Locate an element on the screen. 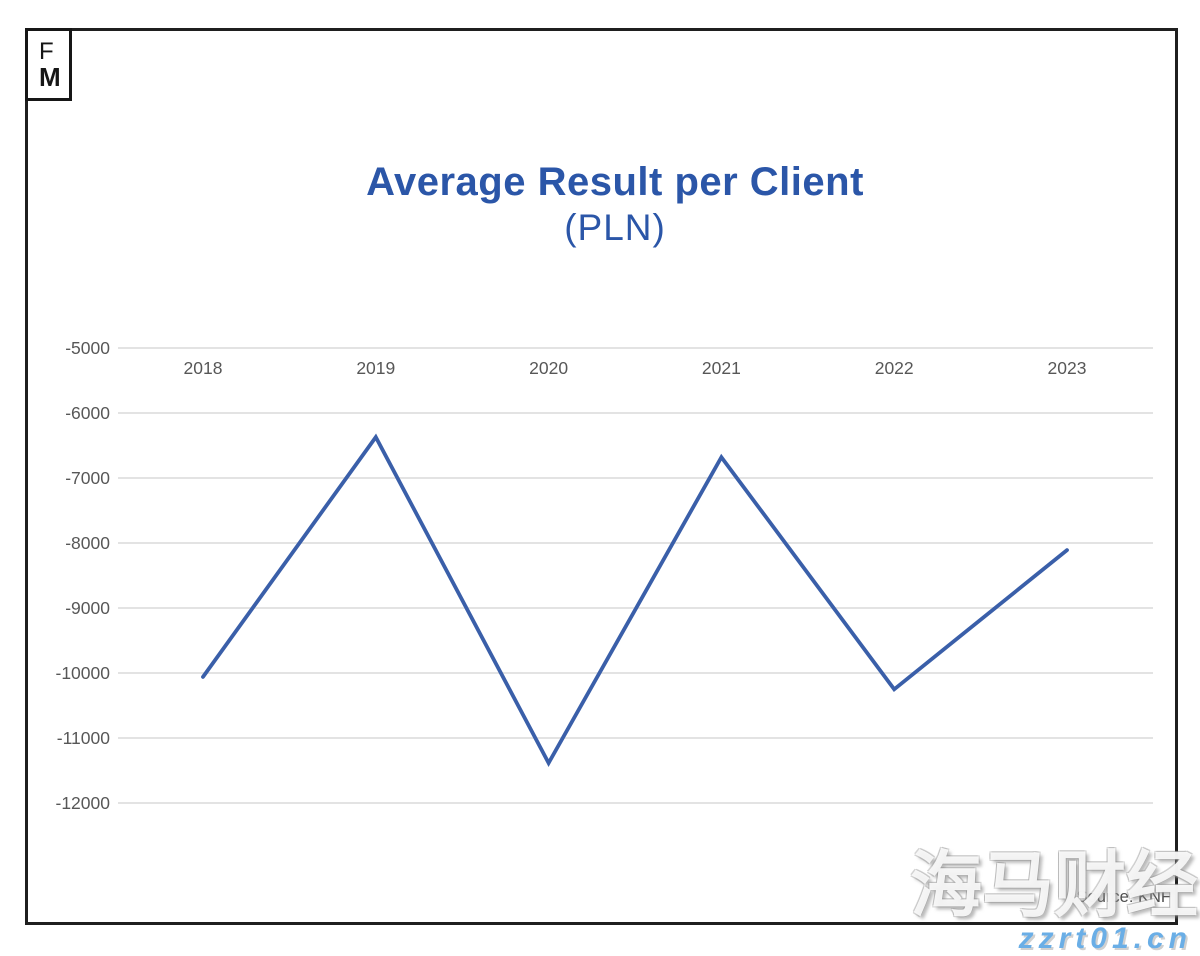 Image resolution: width=1200 pixels, height=956 pixels. y-tick-label: -8000 is located at coordinates (87, 543).